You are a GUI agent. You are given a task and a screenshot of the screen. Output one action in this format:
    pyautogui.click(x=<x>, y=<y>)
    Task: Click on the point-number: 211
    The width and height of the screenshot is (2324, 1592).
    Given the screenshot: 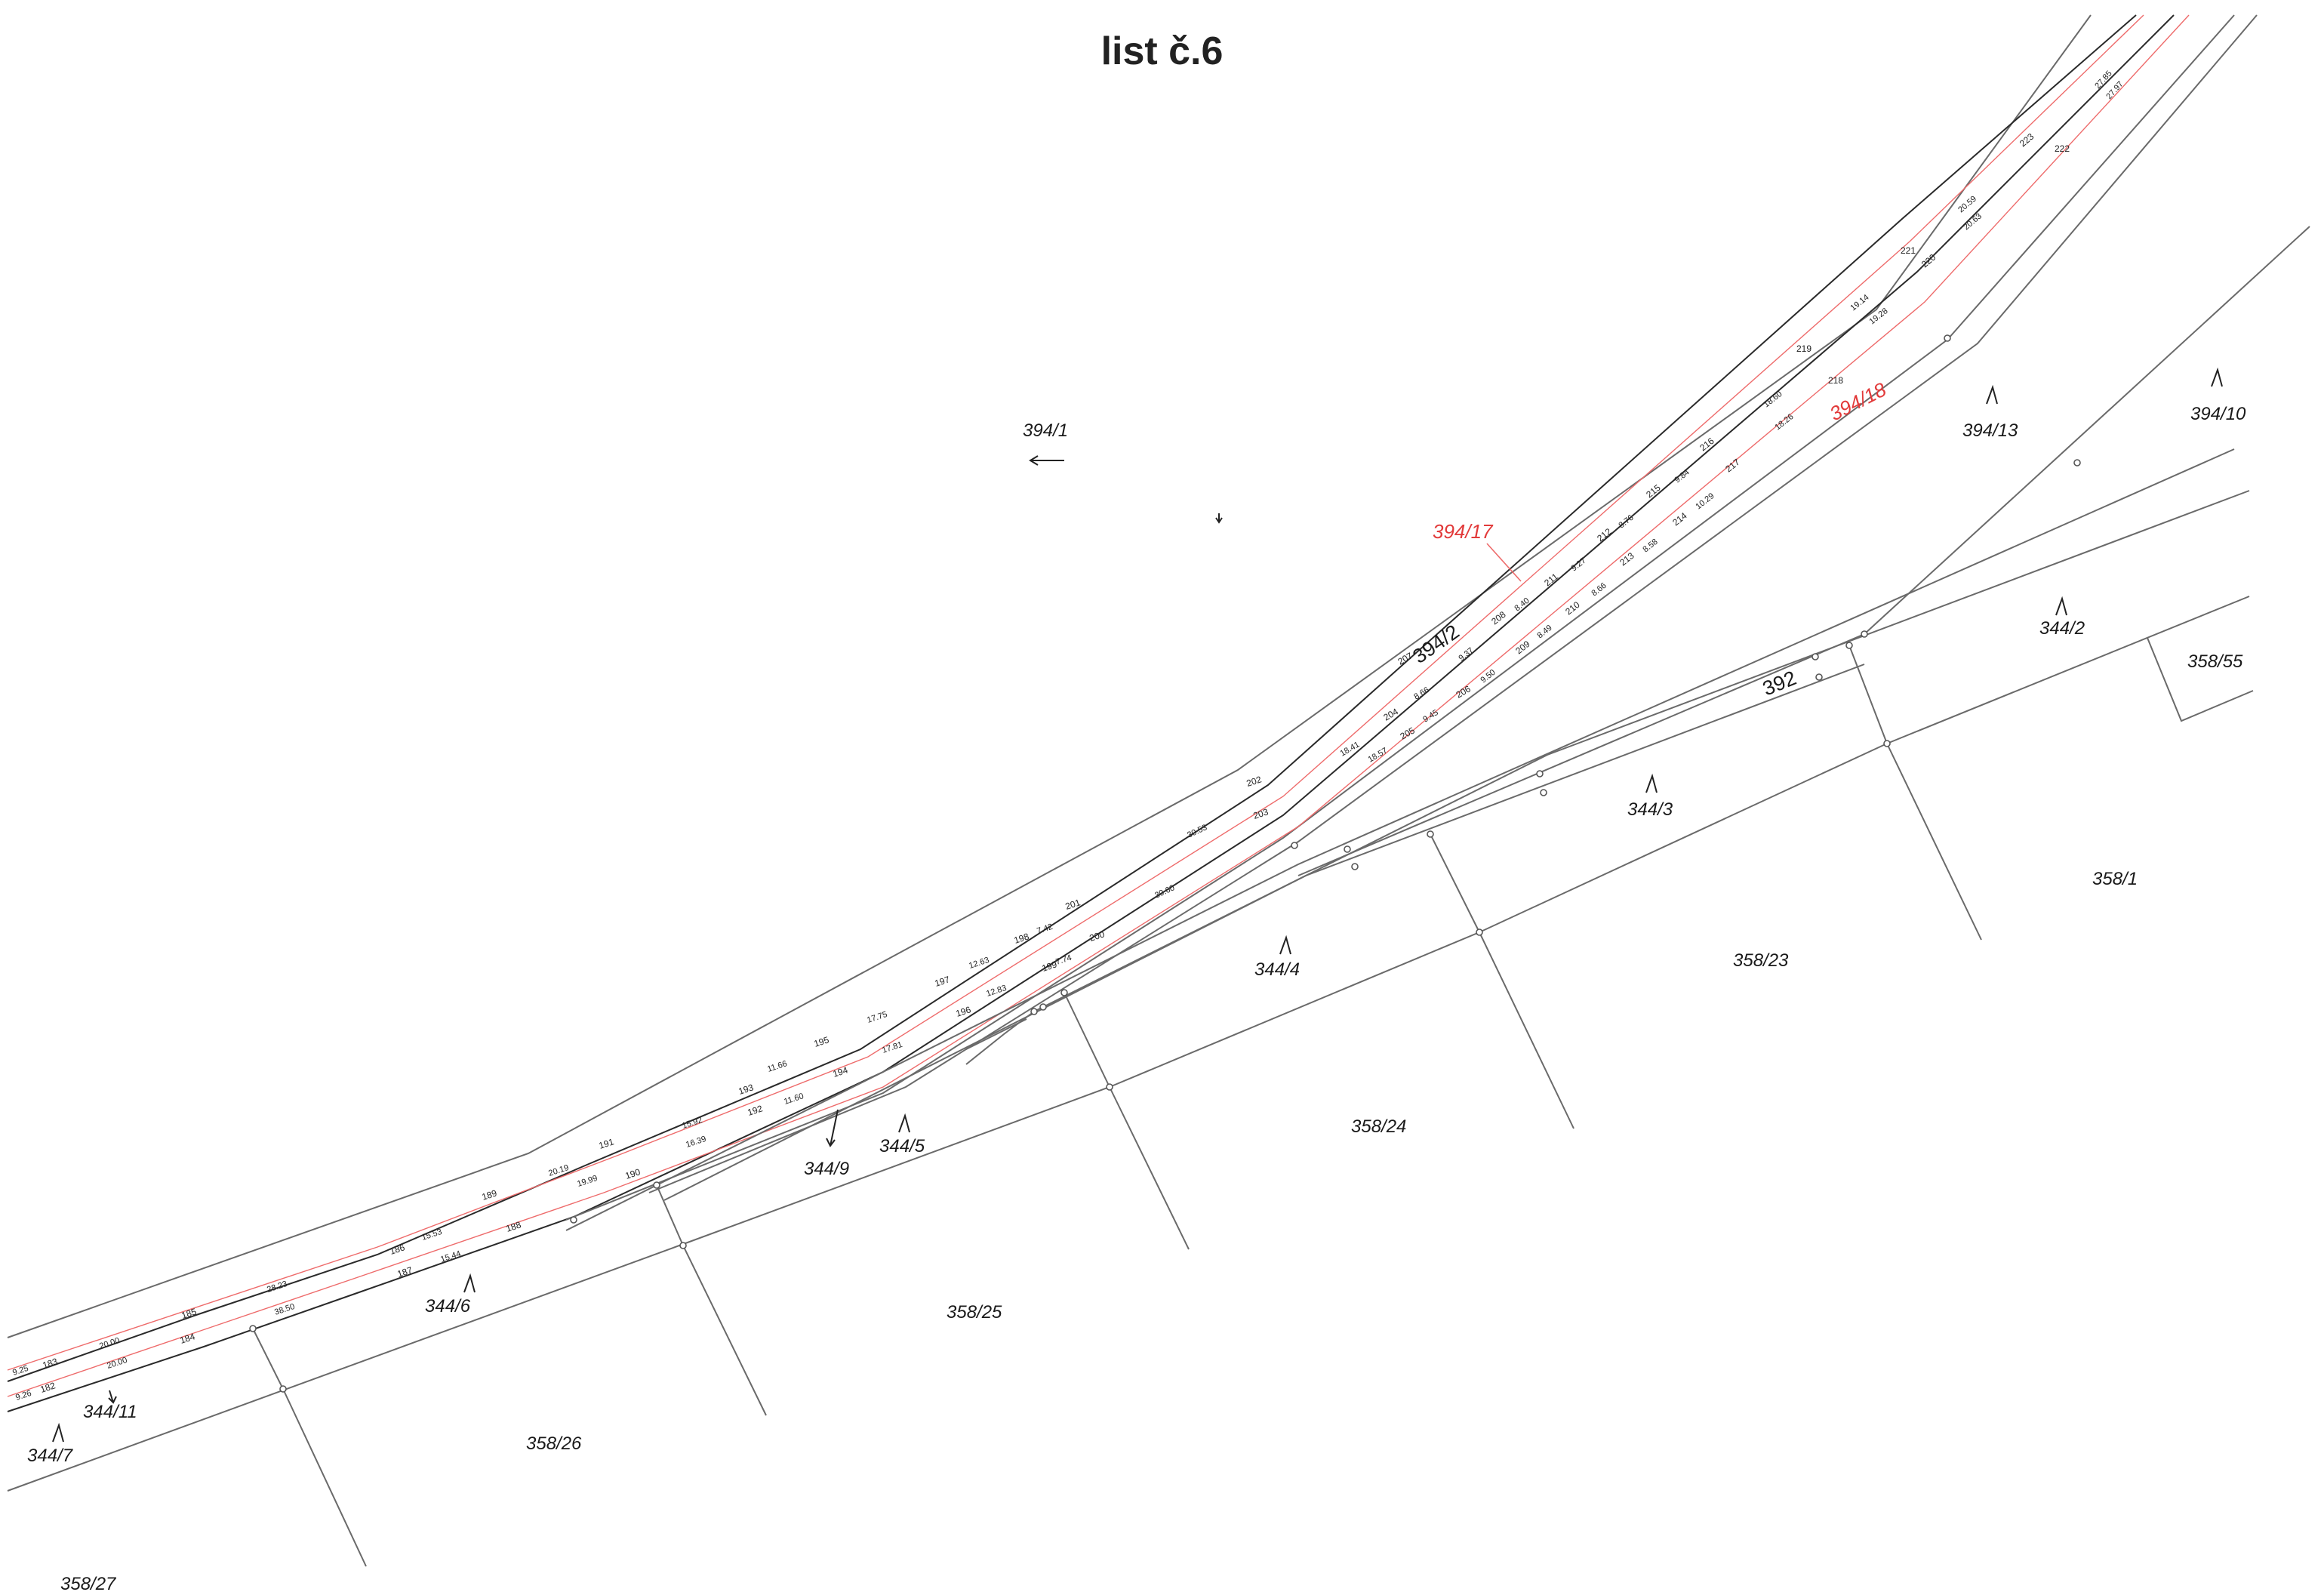 What is the action you would take?
    pyautogui.click(x=1551, y=579)
    